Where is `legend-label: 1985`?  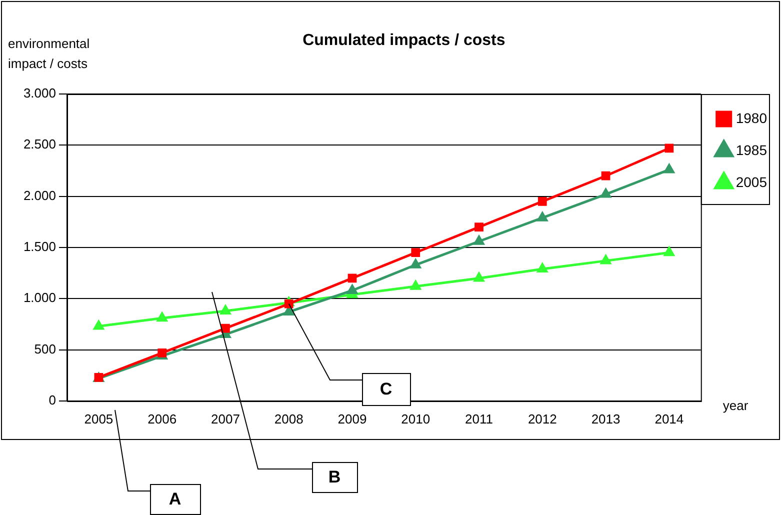
legend-label: 1985 is located at coordinates (752, 150).